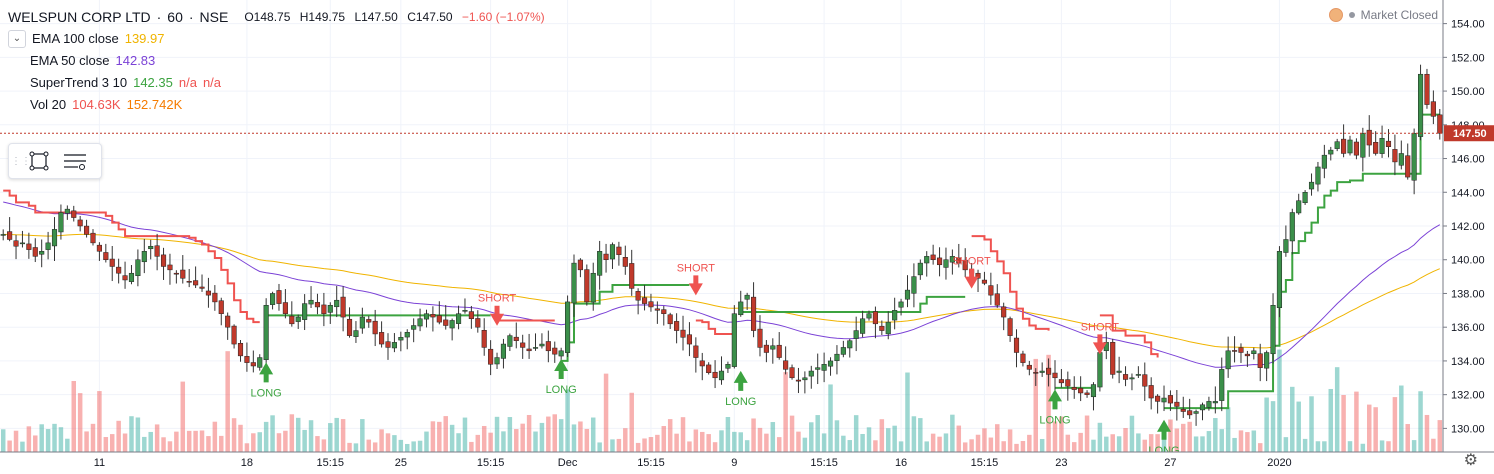  What do you see at coordinates (561, 390) in the screenshot?
I see `signal-label: LONG` at bounding box center [561, 390].